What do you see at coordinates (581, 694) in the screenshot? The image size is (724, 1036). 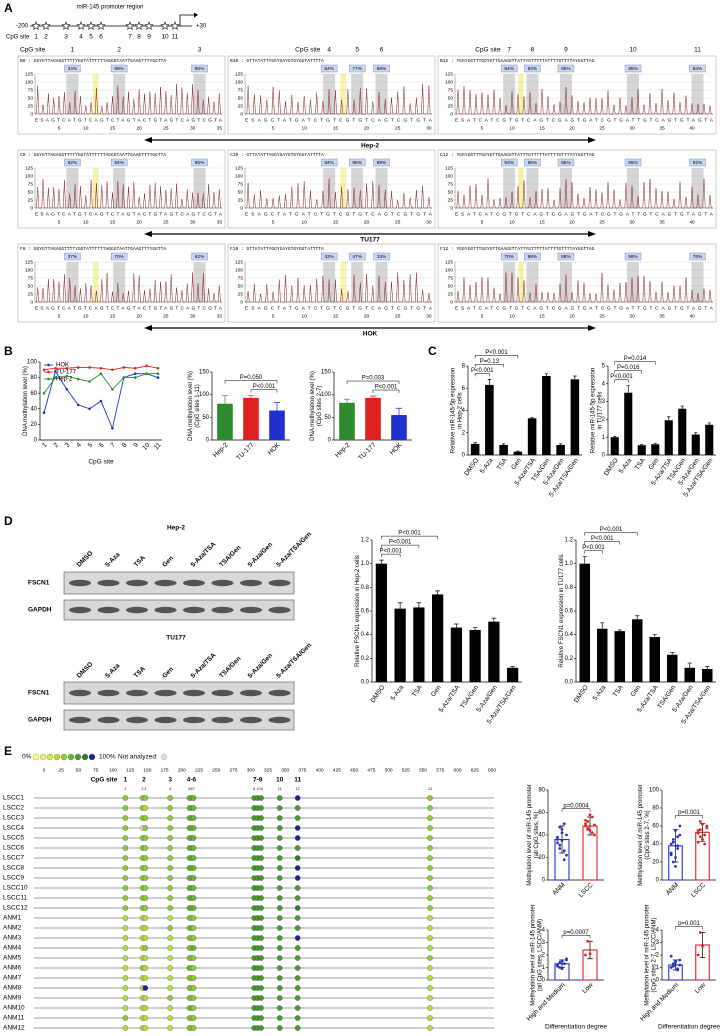 I see `x-tick-label: DMSO` at bounding box center [581, 694].